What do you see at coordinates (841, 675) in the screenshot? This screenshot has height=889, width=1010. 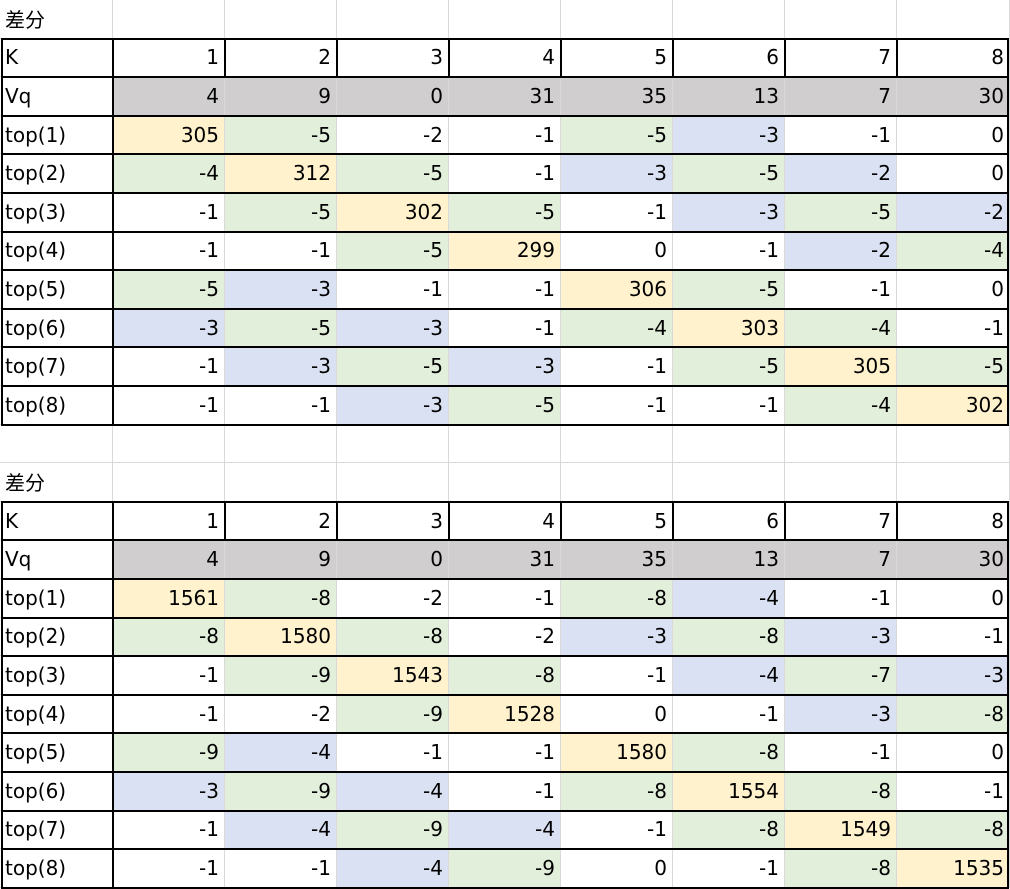 I see `diff-cell: -7` at bounding box center [841, 675].